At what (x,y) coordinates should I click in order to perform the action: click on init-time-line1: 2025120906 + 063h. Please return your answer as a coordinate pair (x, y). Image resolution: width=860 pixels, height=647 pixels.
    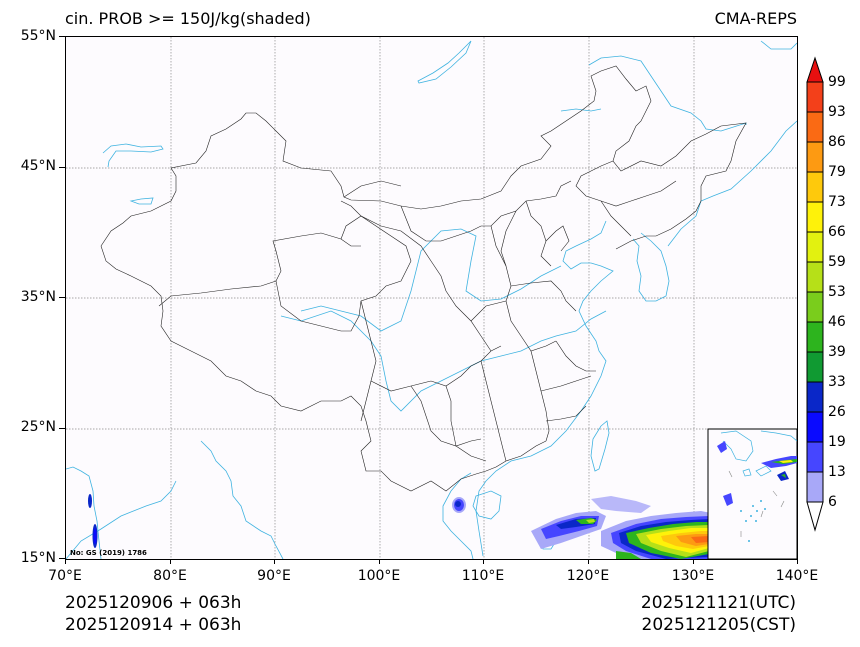
    Looking at the image, I should click on (153, 603).